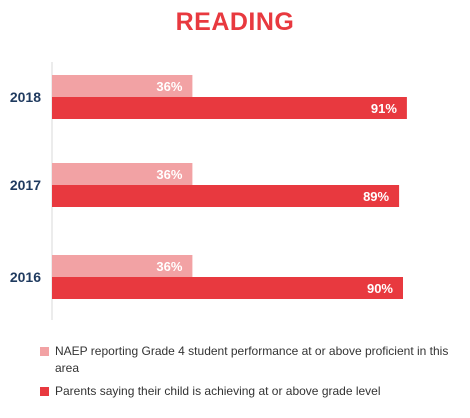 The image size is (470, 418). What do you see at coordinates (44, 351) in the screenshot?
I see `legend-swatch-naep` at bounding box center [44, 351].